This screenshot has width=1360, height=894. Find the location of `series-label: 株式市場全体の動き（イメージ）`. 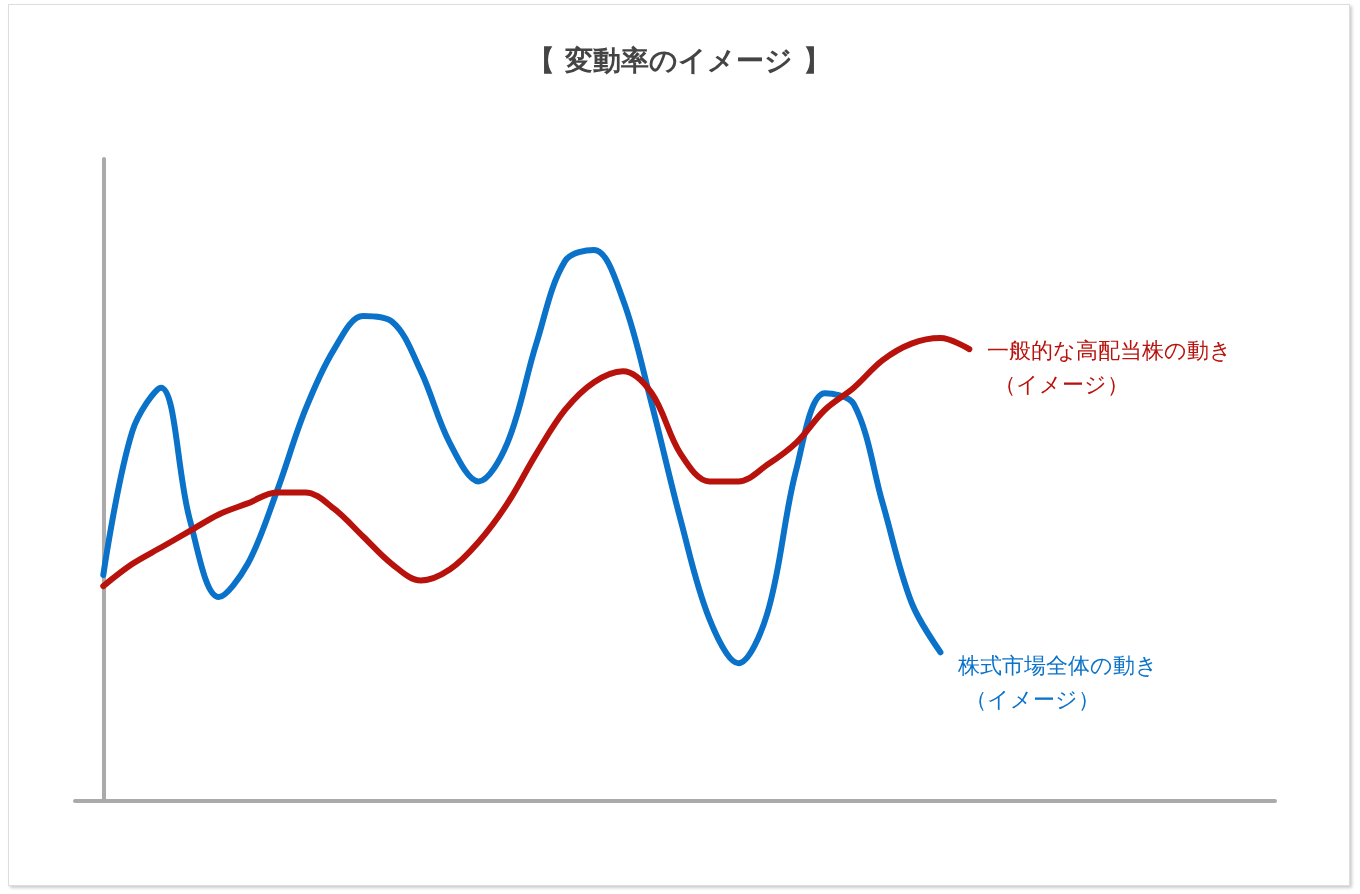

series-label: 株式市場全体の動き（イメージ） is located at coordinates (1058, 682).